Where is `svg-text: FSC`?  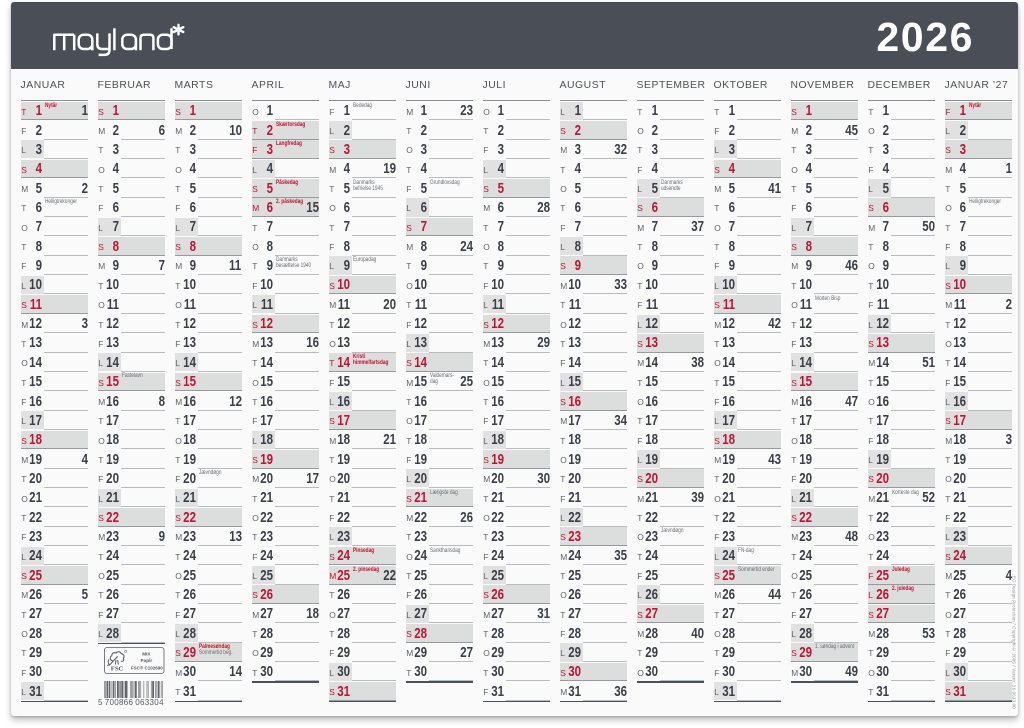
svg-text: FSC is located at coordinates (117, 669).